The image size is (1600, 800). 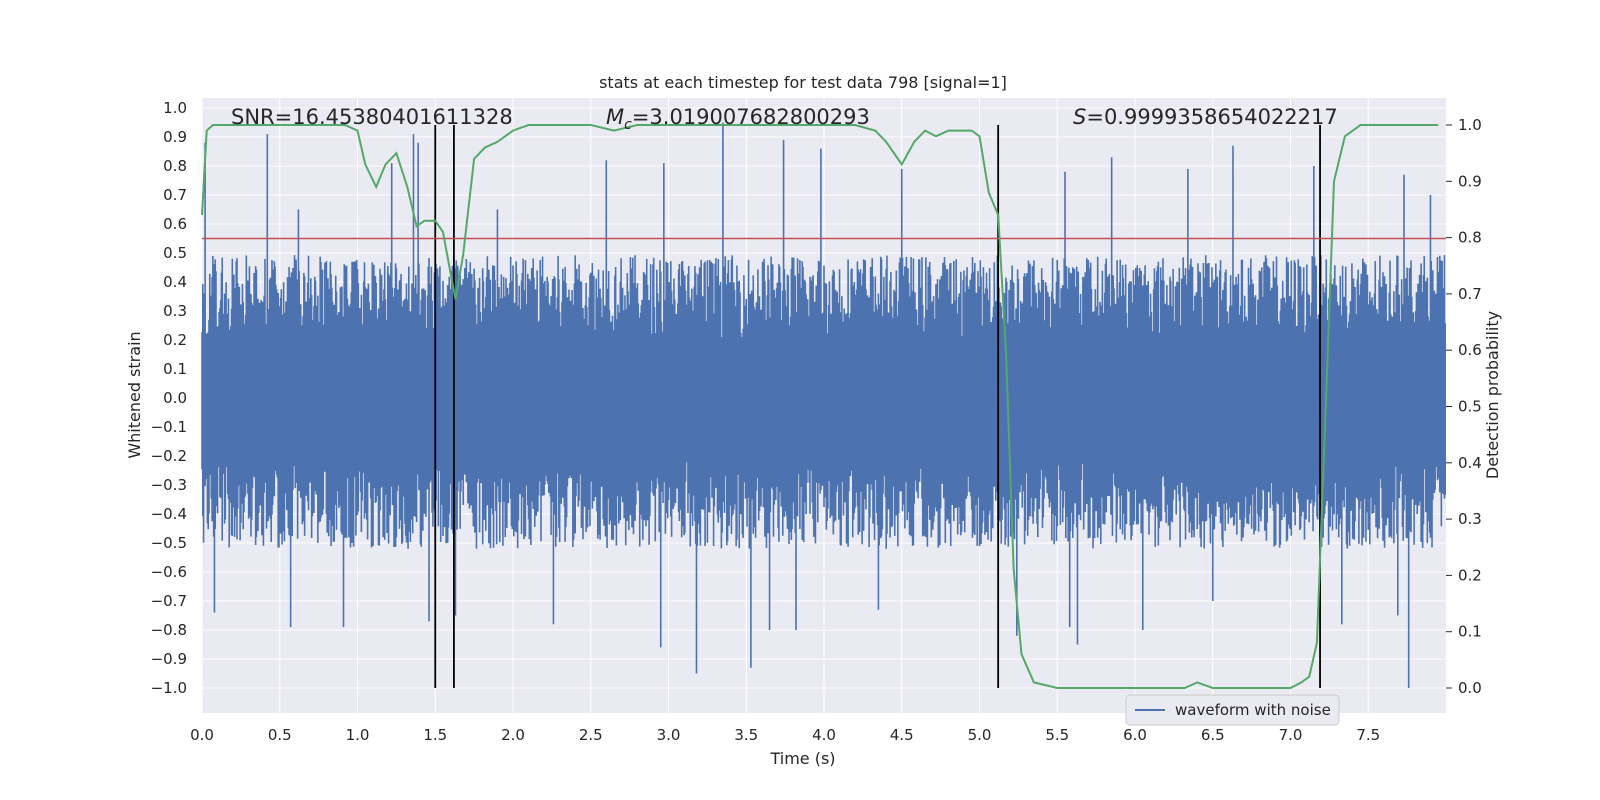 What do you see at coordinates (169, 514) in the screenshot?
I see `left-y-tick-label: −0.4` at bounding box center [169, 514].